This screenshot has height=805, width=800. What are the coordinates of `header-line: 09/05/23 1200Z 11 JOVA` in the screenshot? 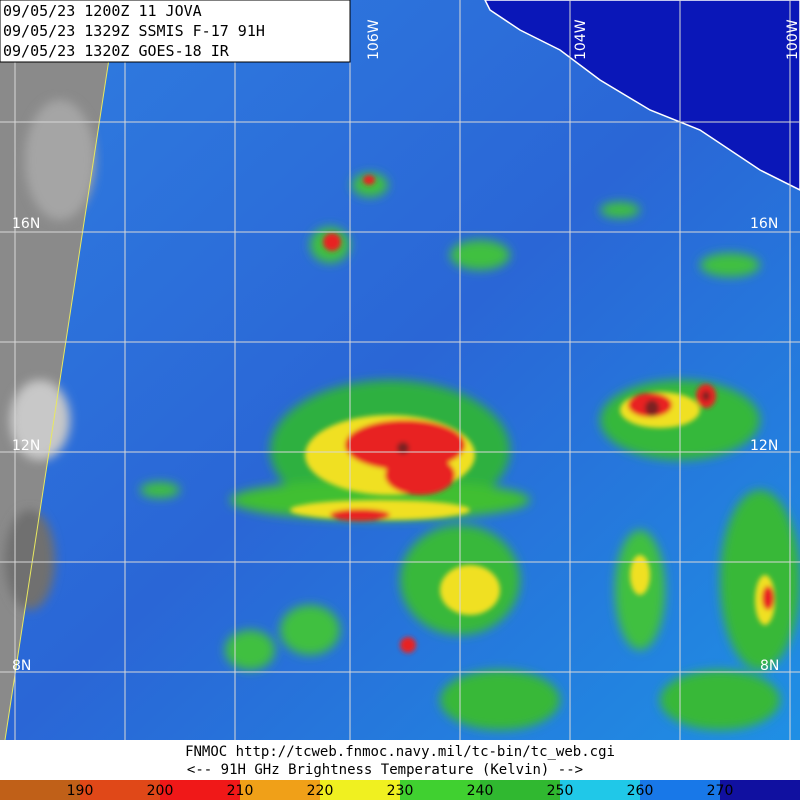 It's located at (102, 11).